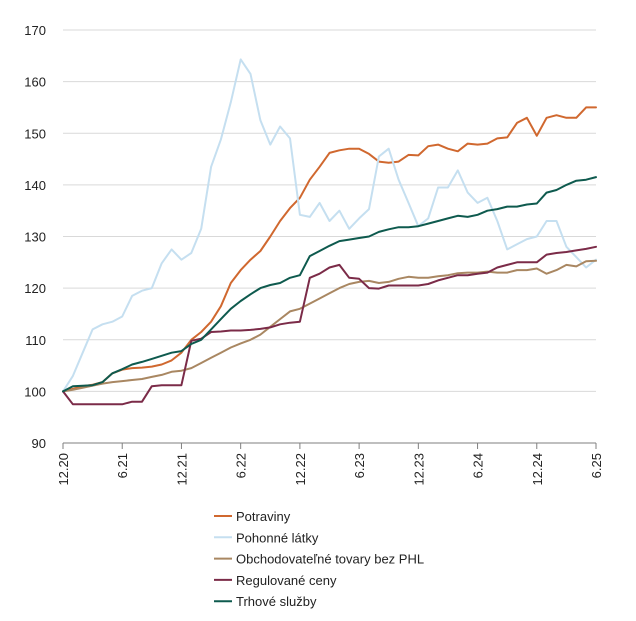 The width and height of the screenshot is (636, 621). What do you see at coordinates (263, 516) in the screenshot?
I see `legend-label: Potraviny` at bounding box center [263, 516].